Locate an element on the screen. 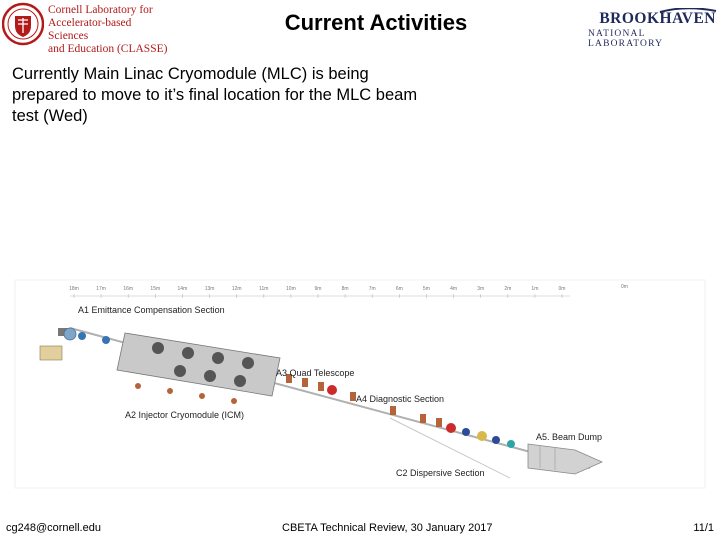 The height and width of the screenshot is (540, 720). brookhaven-logo: BROOKHAVEN NATIONAL LABORATORY is located at coordinates (654, 28).